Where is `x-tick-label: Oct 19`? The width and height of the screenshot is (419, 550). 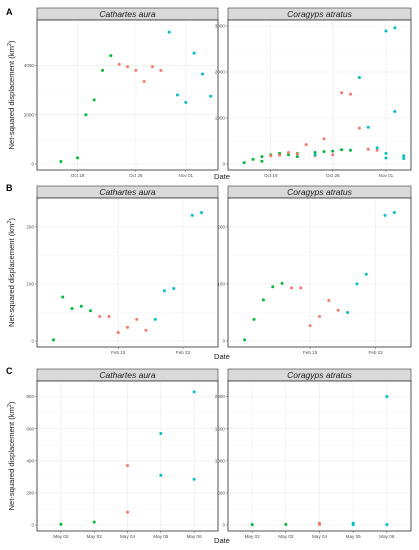 x-tick-label: Oct 19 is located at coordinates (78, 175).